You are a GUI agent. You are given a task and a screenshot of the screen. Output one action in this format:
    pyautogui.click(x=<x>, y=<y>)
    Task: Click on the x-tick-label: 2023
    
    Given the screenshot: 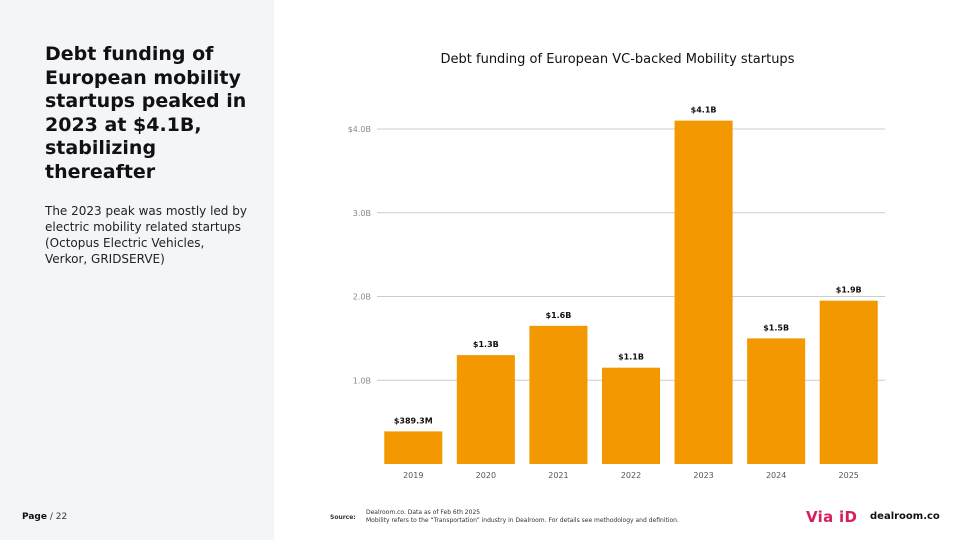 What is the action you would take?
    pyautogui.click(x=703, y=475)
    